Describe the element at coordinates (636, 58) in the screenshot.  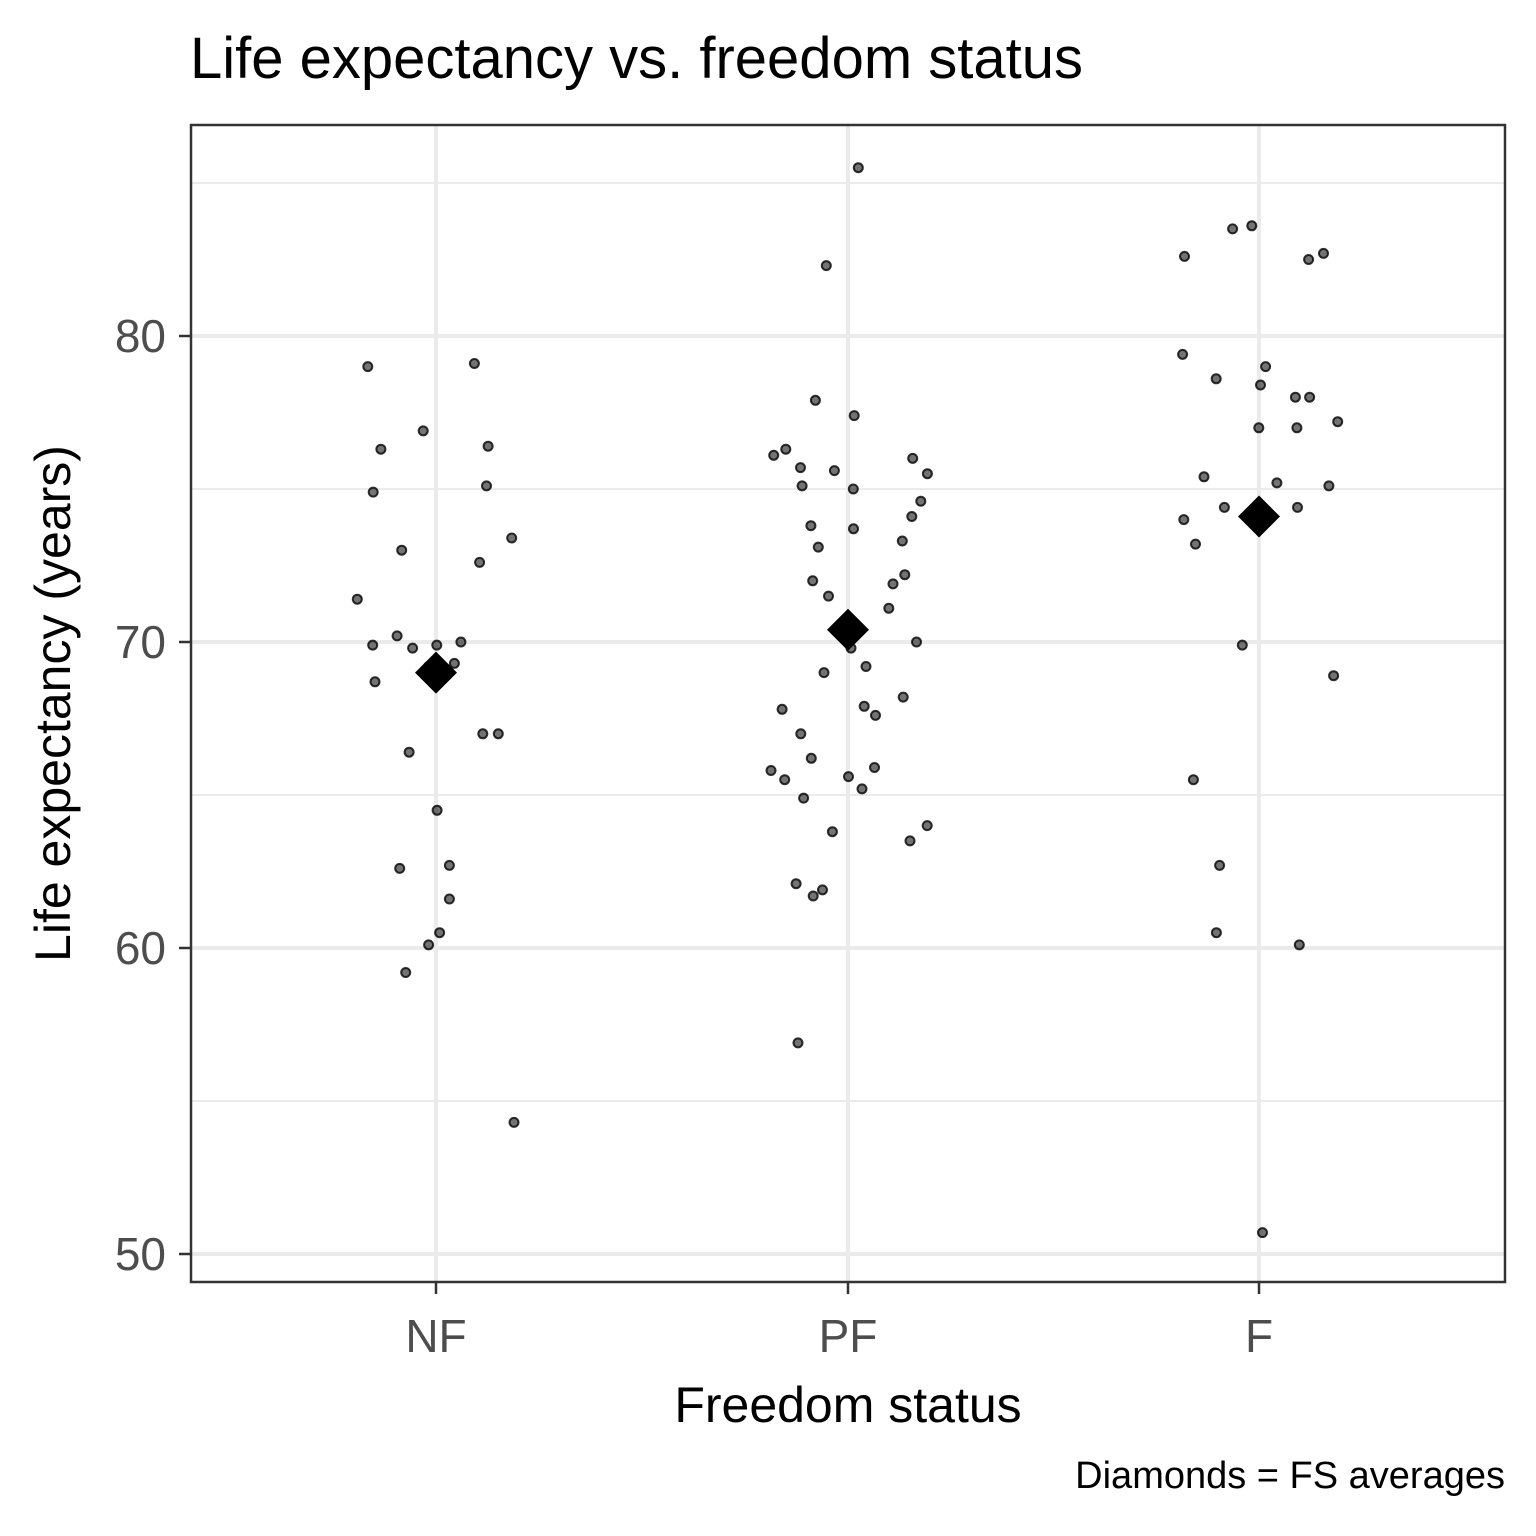
I see `chart-title: Life expectancy vs. freedom status` at that location.